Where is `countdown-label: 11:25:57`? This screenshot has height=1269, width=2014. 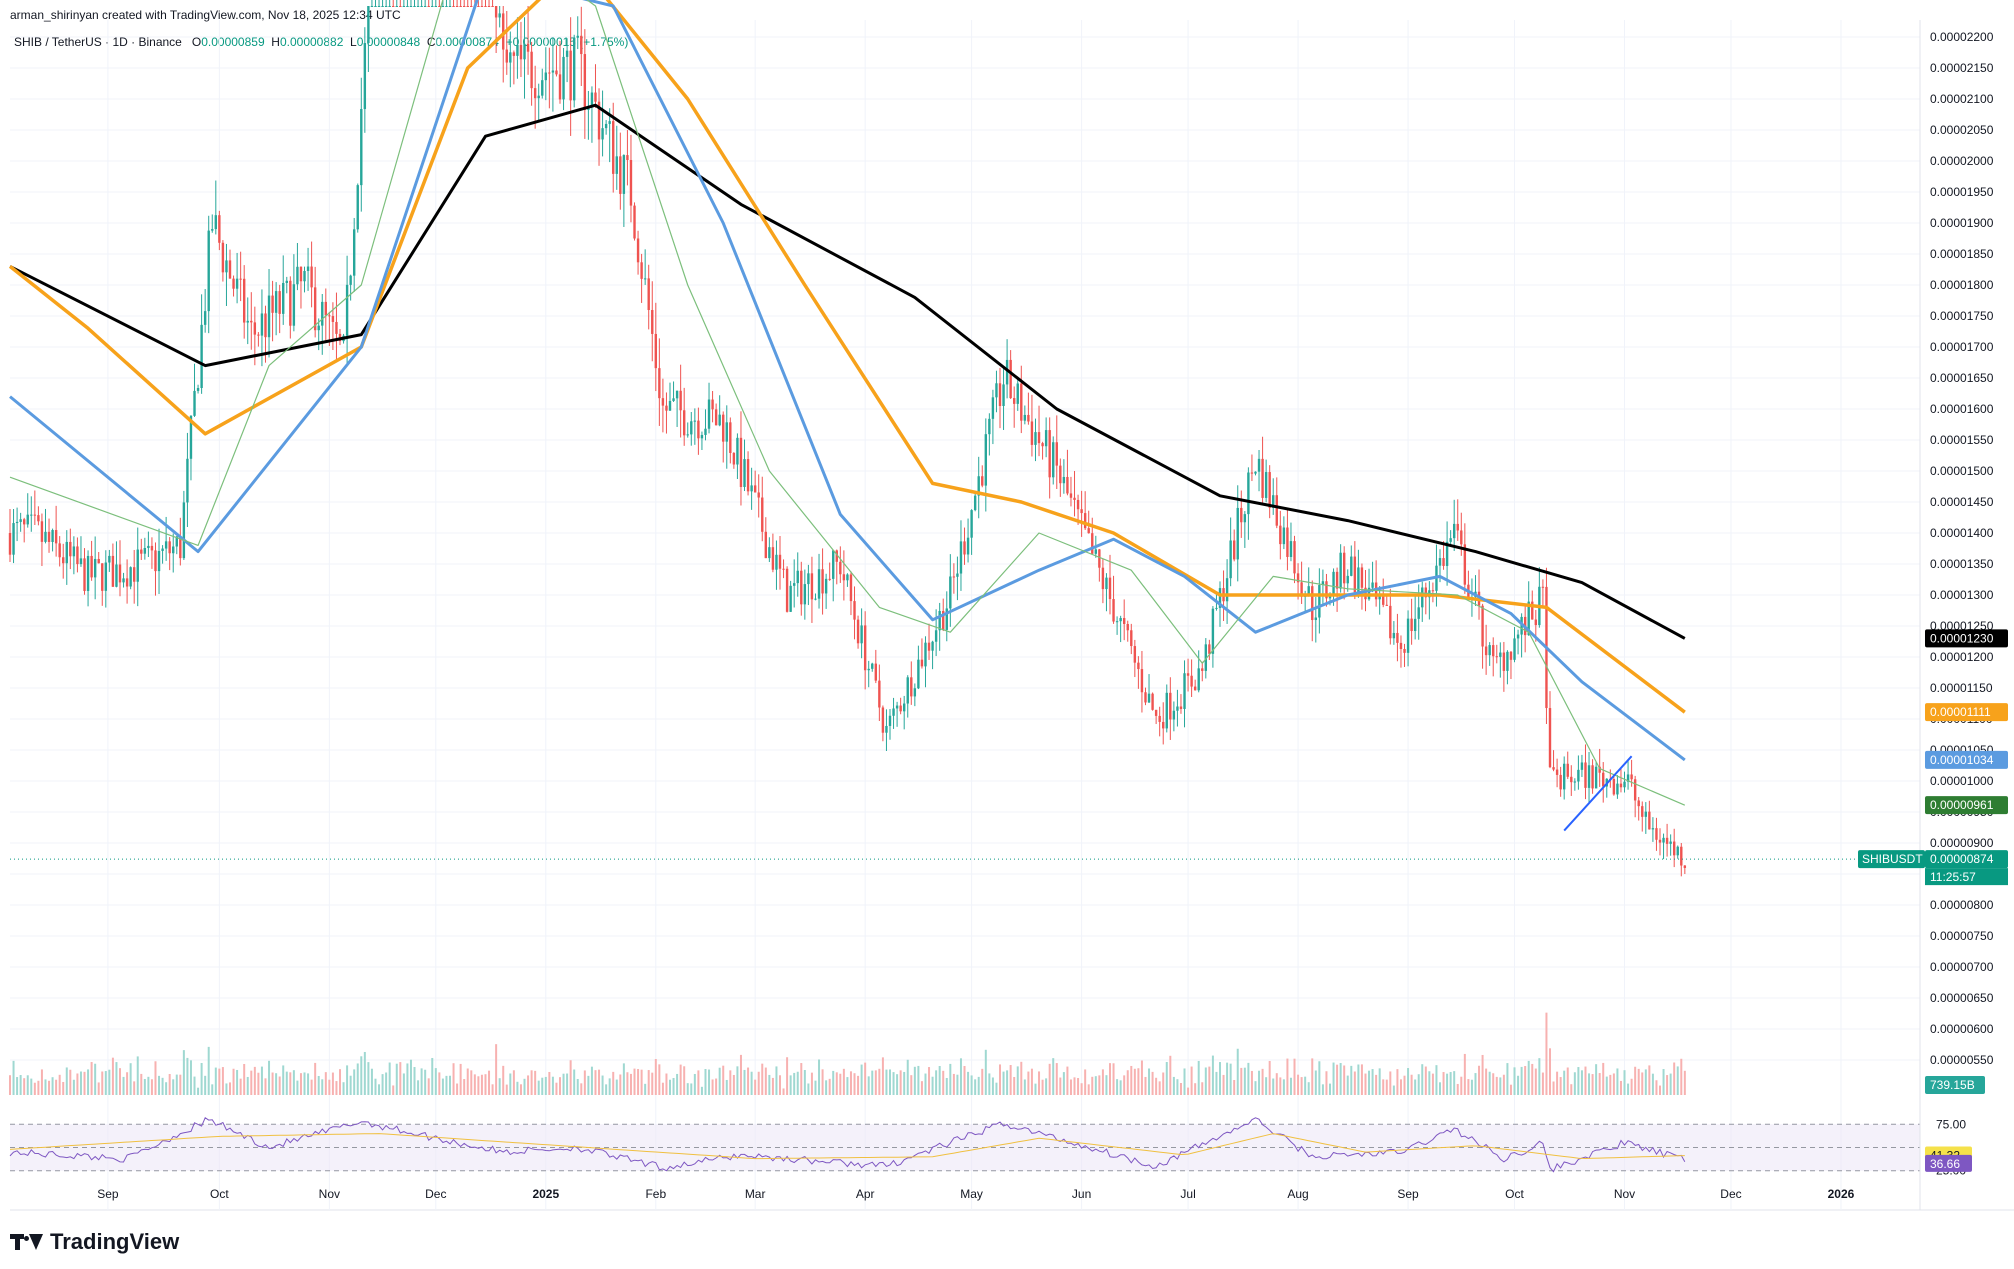
countdown-label: 11:25:57 is located at coordinates (1953, 877).